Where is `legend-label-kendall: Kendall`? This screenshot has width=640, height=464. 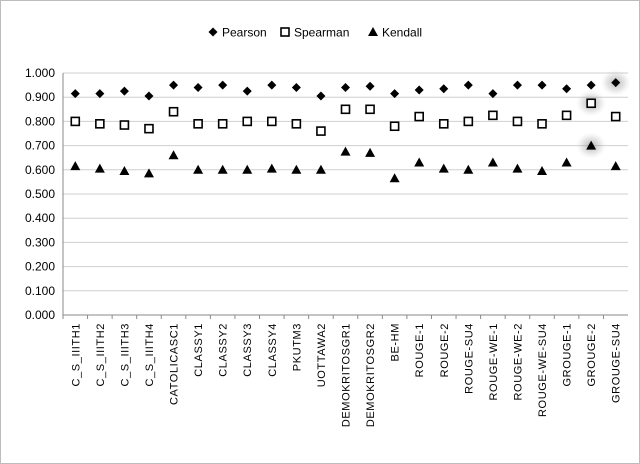 legend-label-kendall: Kendall is located at coordinates (402, 33).